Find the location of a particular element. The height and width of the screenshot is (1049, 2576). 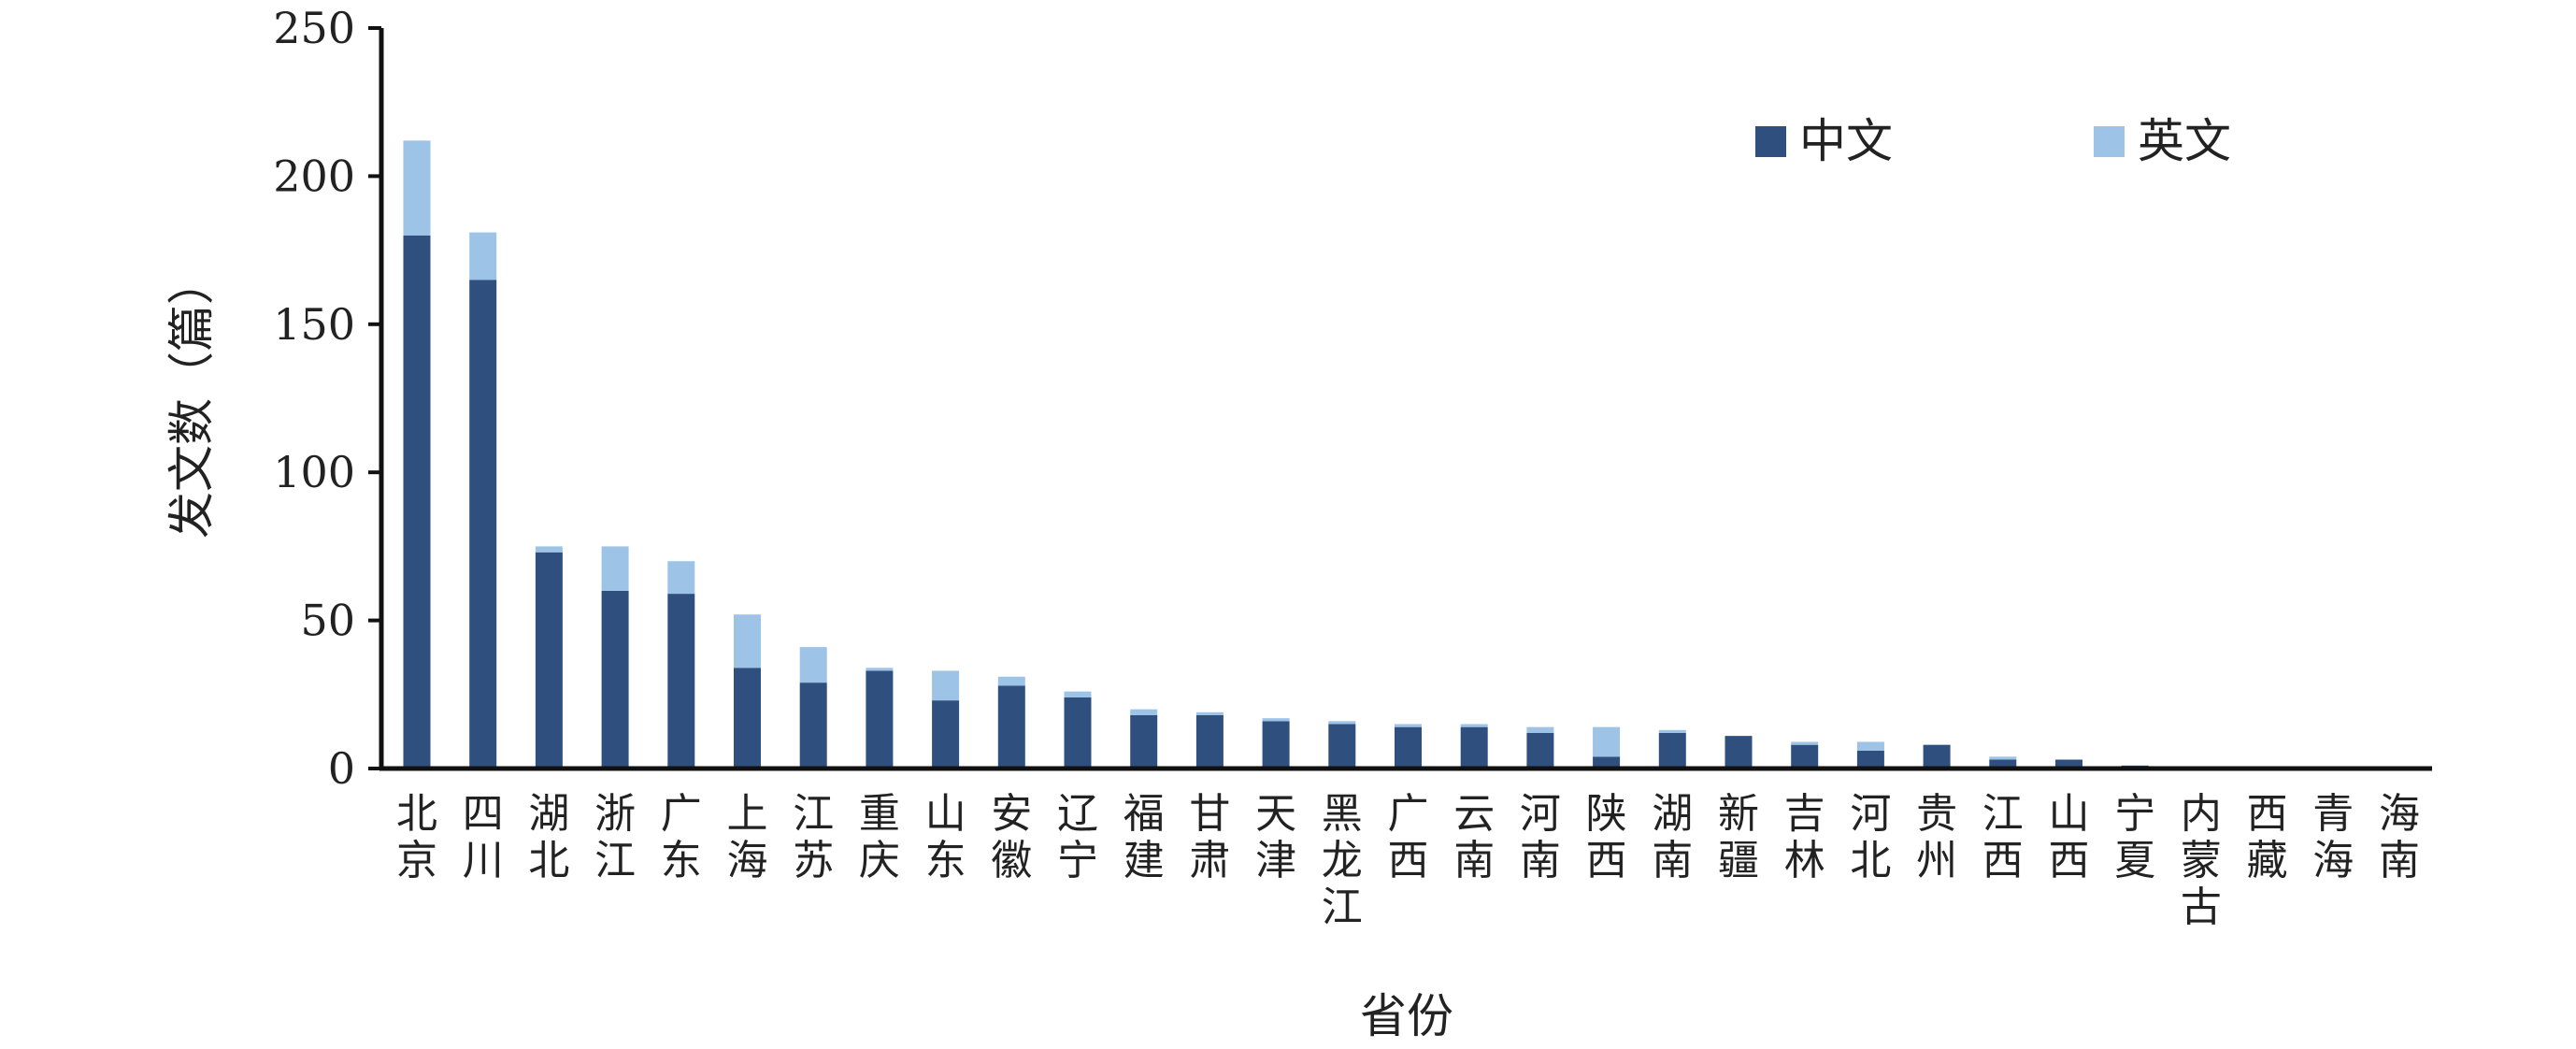

x-category-label: 江西 is located at coordinates (2003, 837).